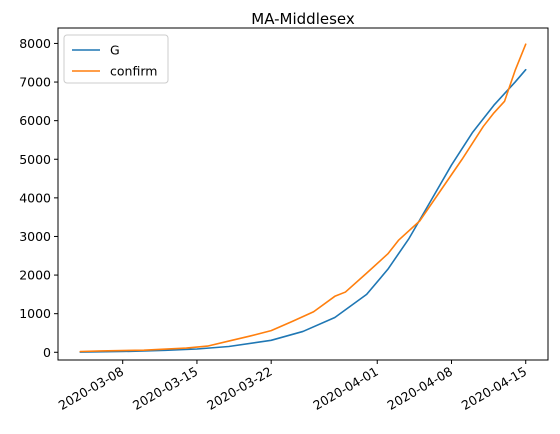 The height and width of the screenshot is (434, 560). Describe the element at coordinates (239, 388) in the screenshot. I see `x-tick-label: 2020-03-22` at that location.